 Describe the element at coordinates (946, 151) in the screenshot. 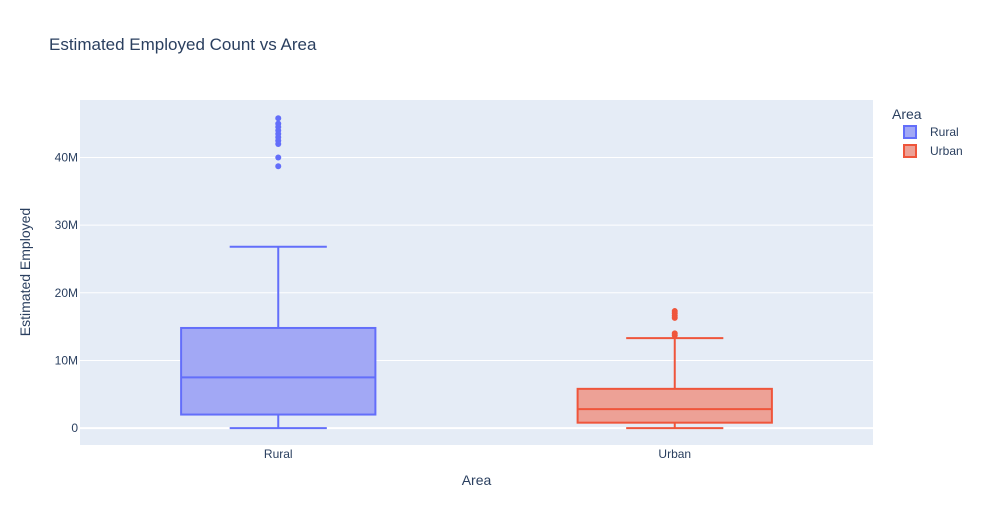

I see `legend-label: Urban` at that location.